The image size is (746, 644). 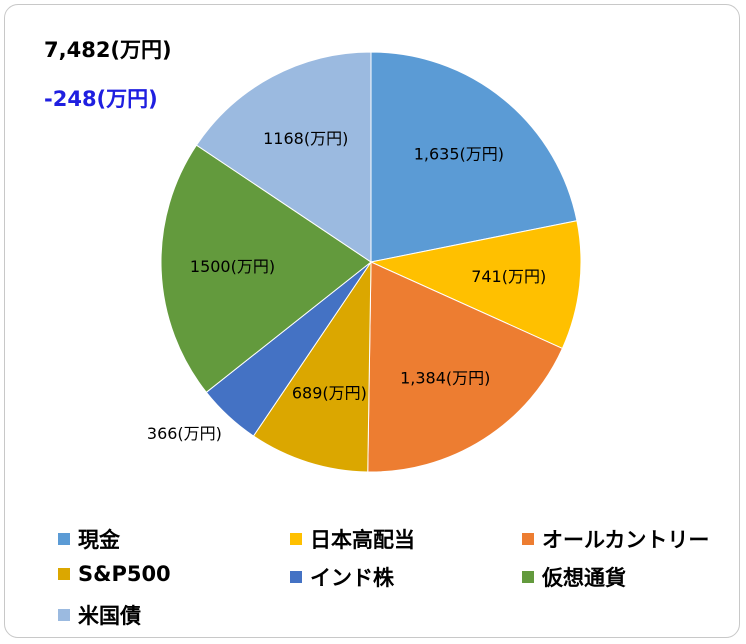 I want to click on change-value: -248(万円), so click(x=101, y=99).